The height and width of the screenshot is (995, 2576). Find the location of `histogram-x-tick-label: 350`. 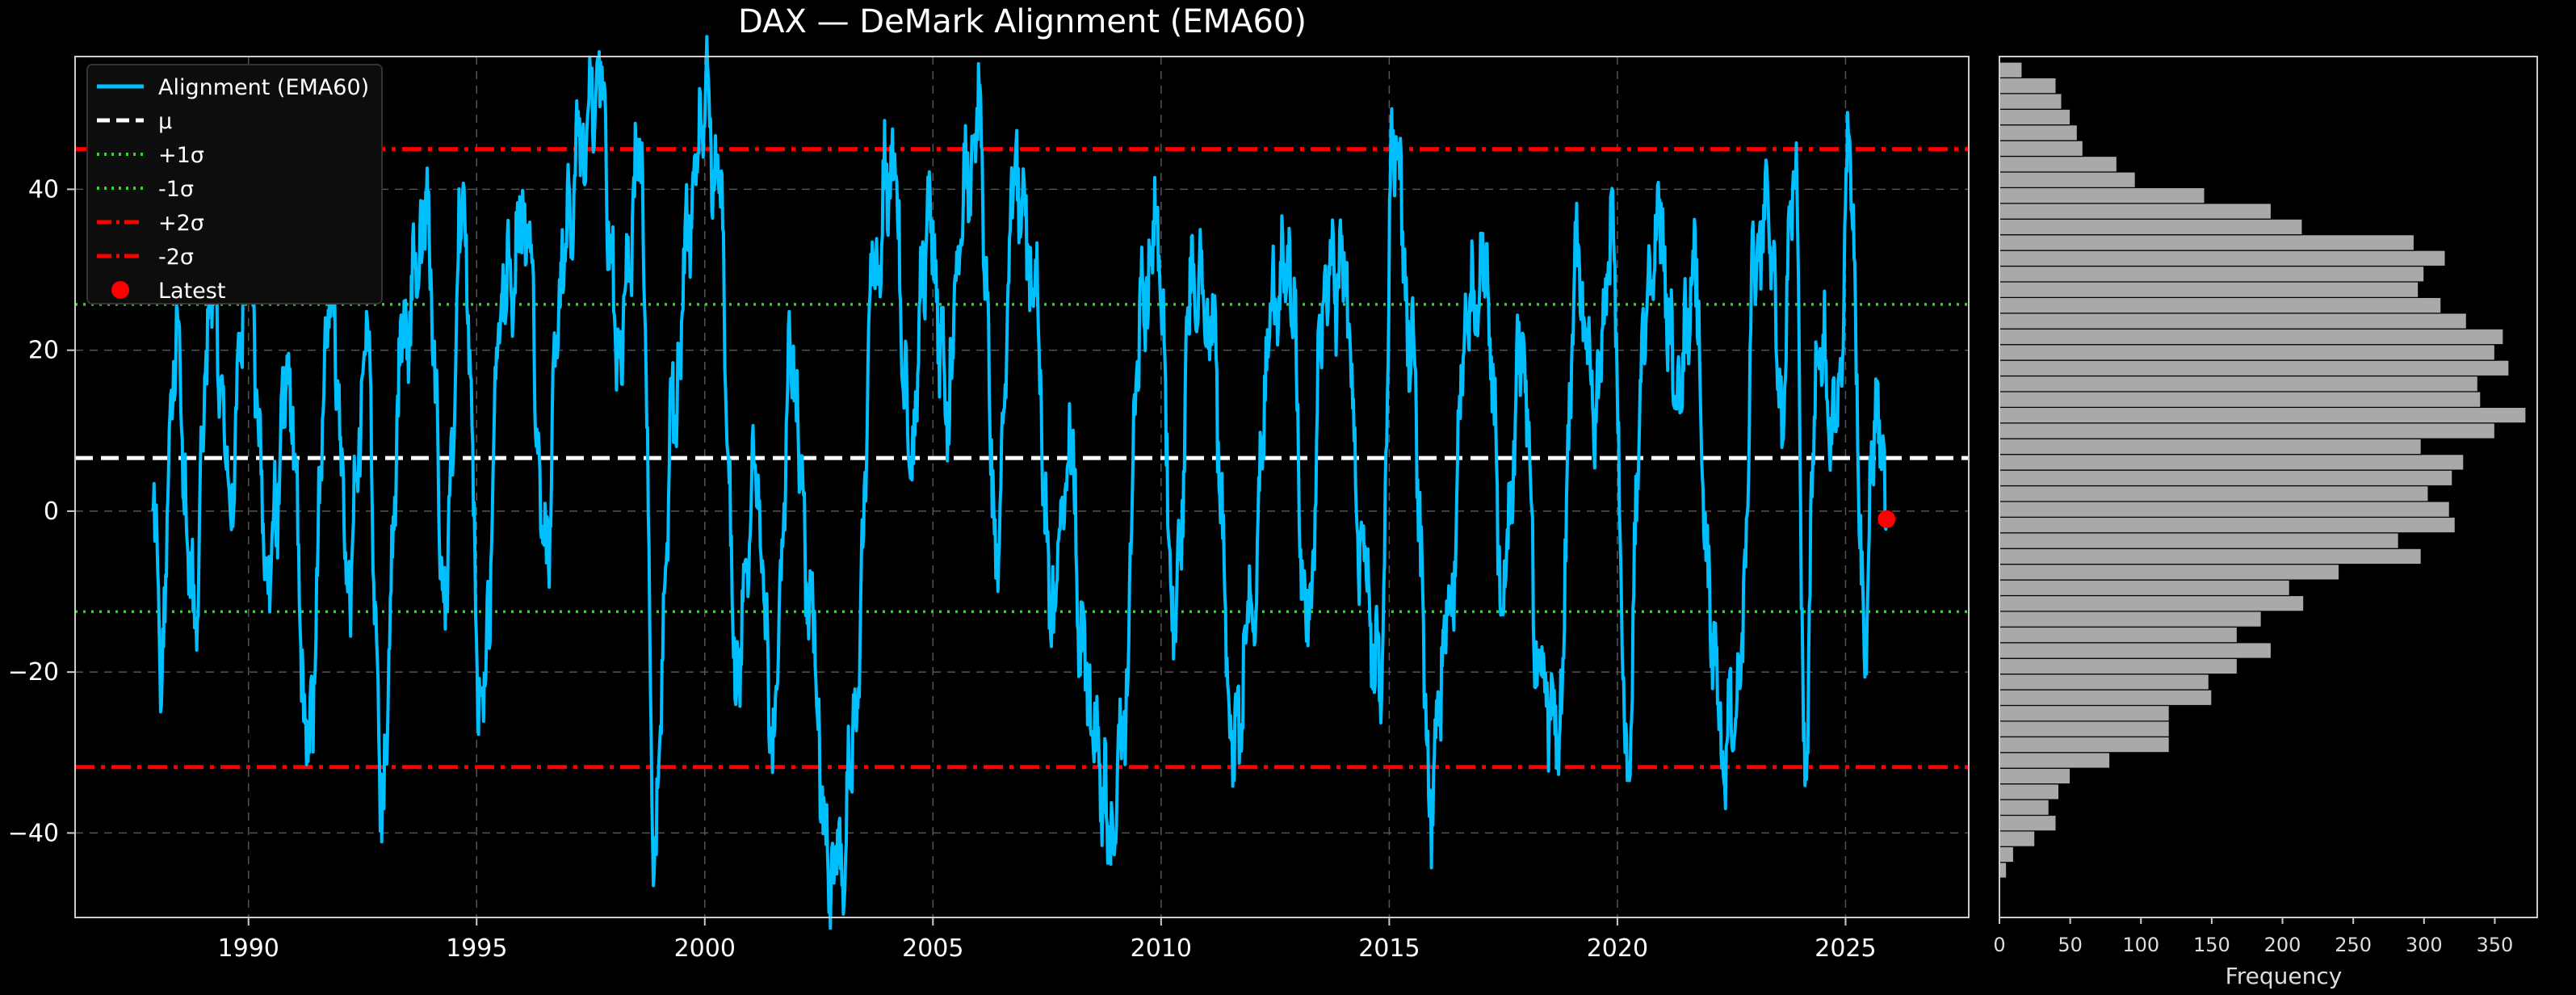

histogram-x-tick-label: 350 is located at coordinates (2495, 945).